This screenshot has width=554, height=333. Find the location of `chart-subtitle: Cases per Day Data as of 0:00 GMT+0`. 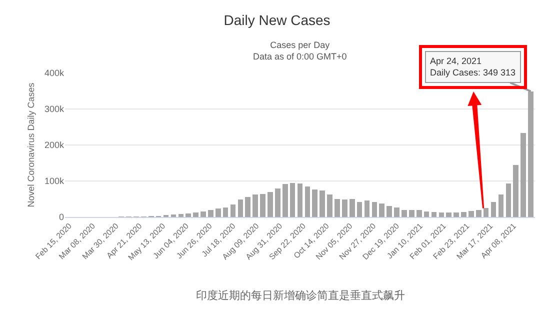

chart-subtitle: Cases per Day Data as of 0:00 GMT+0 is located at coordinates (300, 51).